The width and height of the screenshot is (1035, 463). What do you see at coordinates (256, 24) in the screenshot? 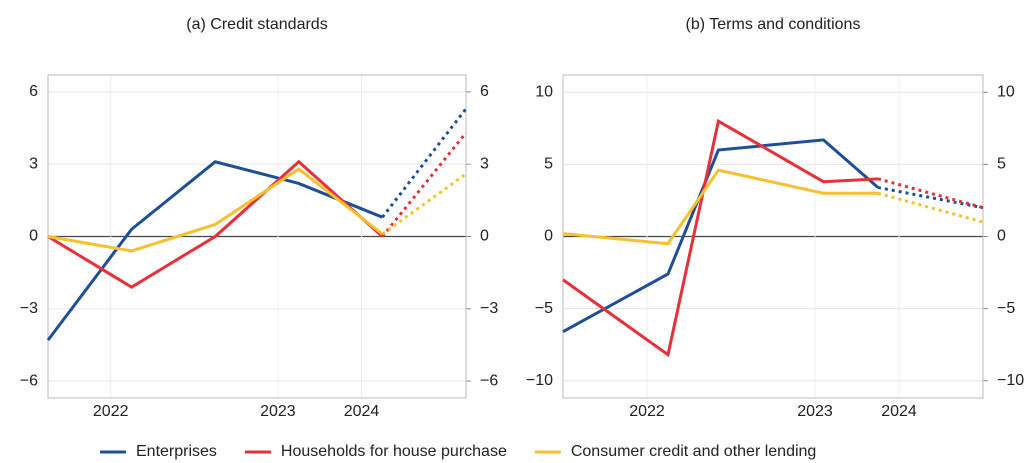
I see `chart-title: (a) Credit standards` at bounding box center [256, 24].